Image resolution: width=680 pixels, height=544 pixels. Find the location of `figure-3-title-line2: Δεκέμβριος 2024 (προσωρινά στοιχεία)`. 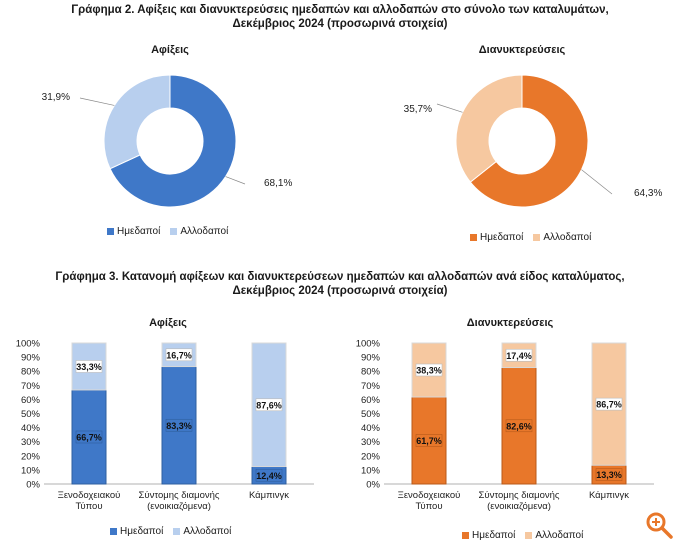

figure-3-title-line2: Δεκέμβριος 2024 (προσωρινά στοιχεία) is located at coordinates (340, 291).